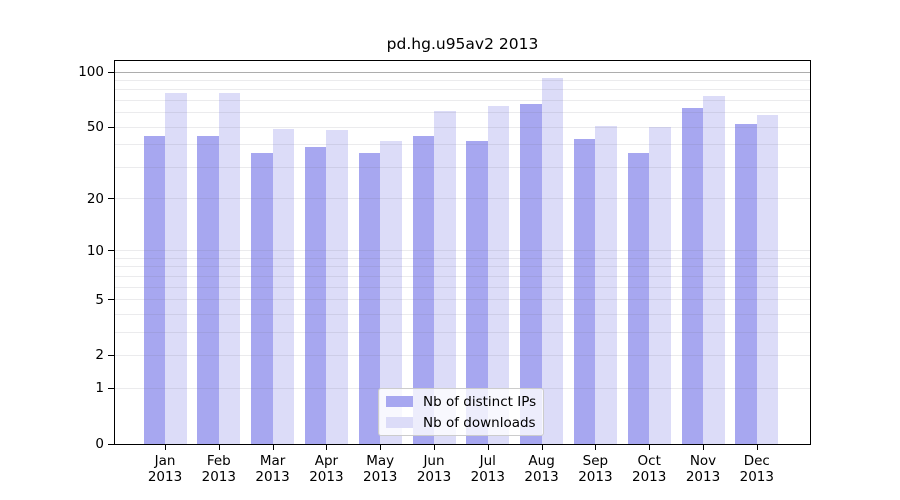 Image resolution: width=900 pixels, height=500 pixels. Describe the element at coordinates (165, 469) in the screenshot. I see `x-tick-label: Jan 2013` at that location.